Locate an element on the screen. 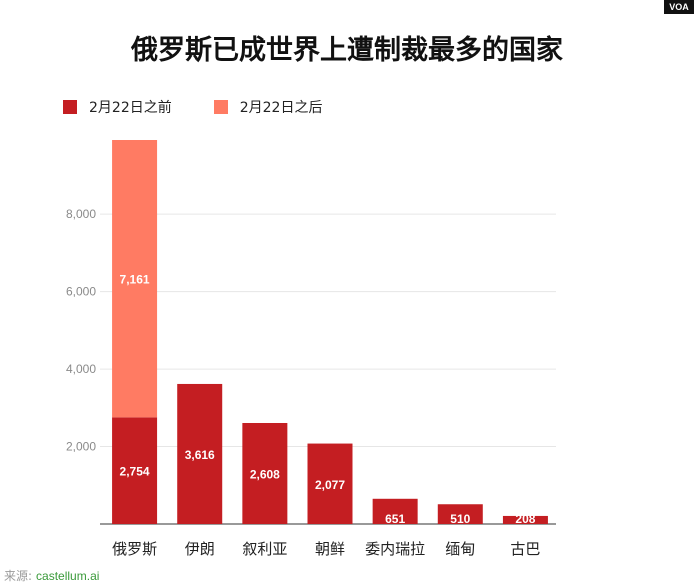 Image resolution: width=694 pixels, height=584 pixels. source-link: castellum.ai is located at coordinates (68, 576).